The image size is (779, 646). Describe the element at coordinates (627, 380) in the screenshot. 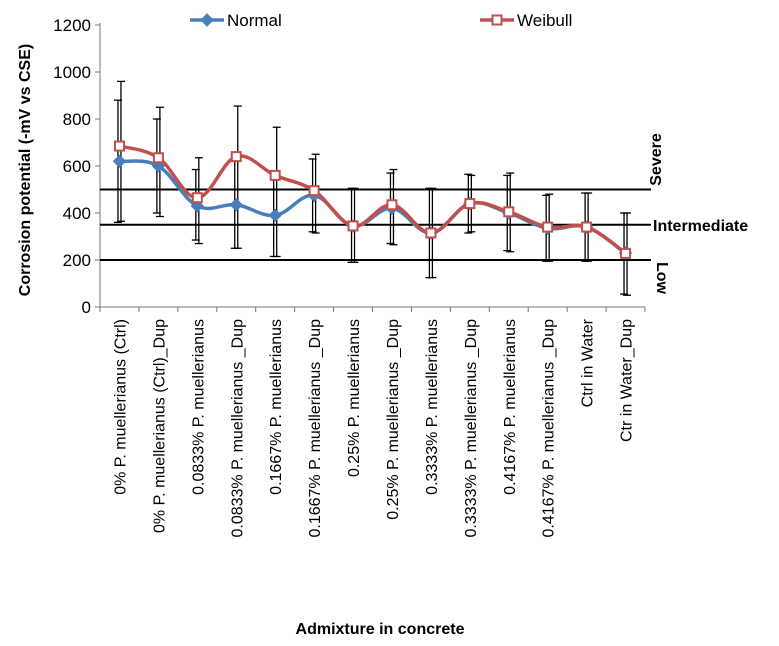

I see `x-tick-label: Ctr in Water_Dup` at that location.